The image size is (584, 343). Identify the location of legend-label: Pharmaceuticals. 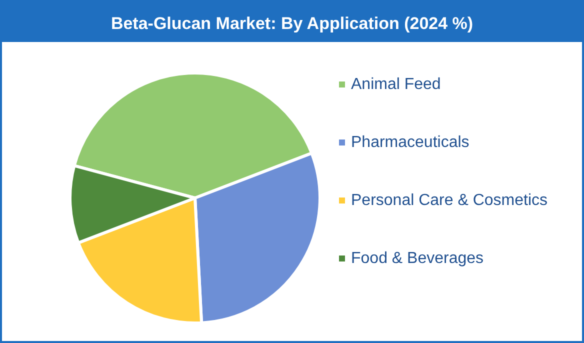
(410, 142).